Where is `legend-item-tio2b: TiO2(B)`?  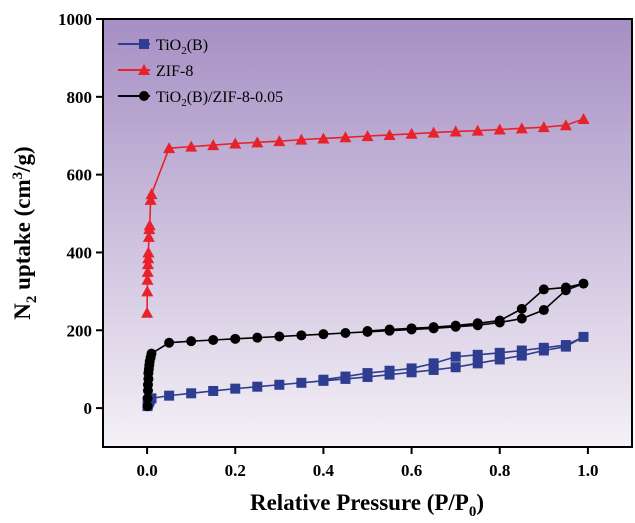
legend-item-tio2b: TiO2(B) is located at coordinates (163, 47).